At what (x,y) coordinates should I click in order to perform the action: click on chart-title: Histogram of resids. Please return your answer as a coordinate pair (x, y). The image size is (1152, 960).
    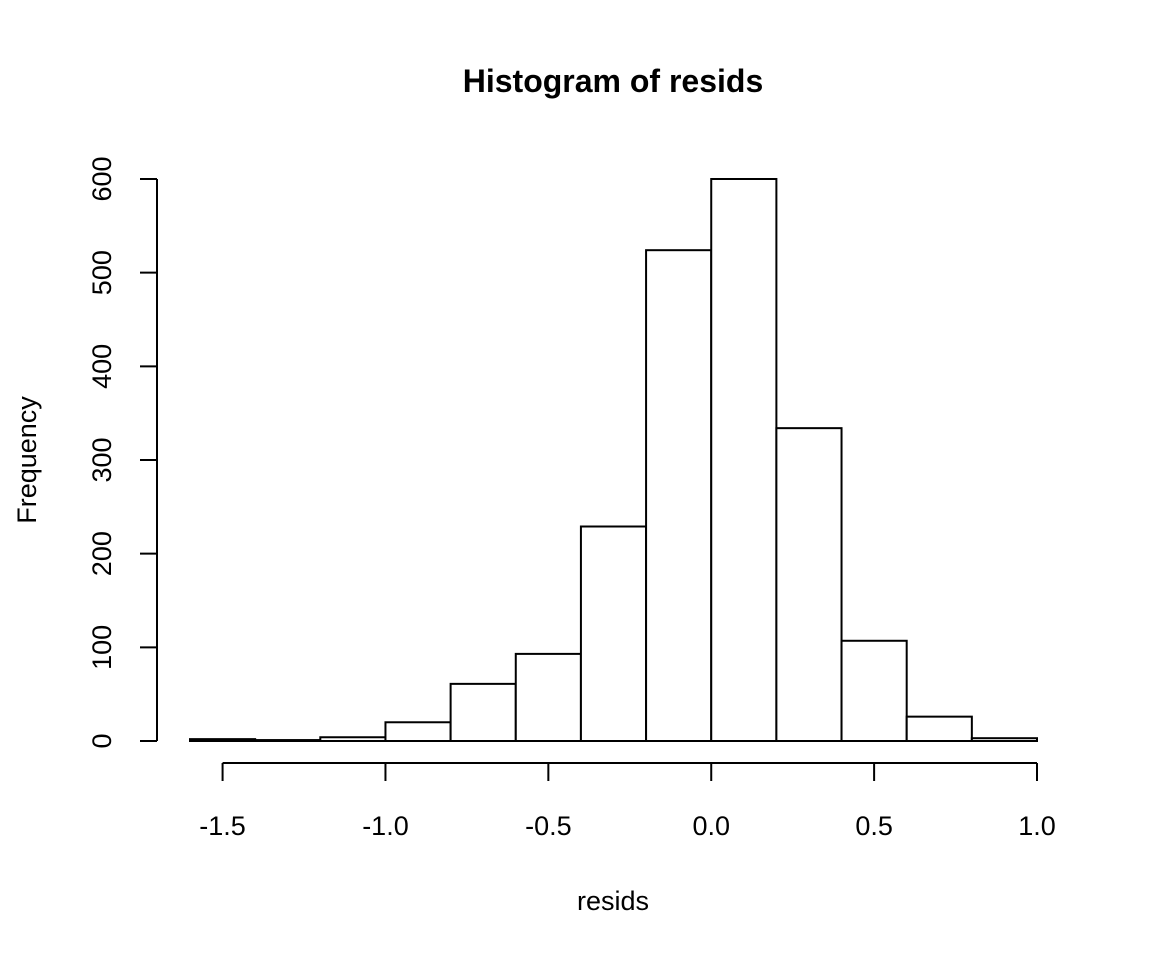
    Looking at the image, I should click on (613, 81).